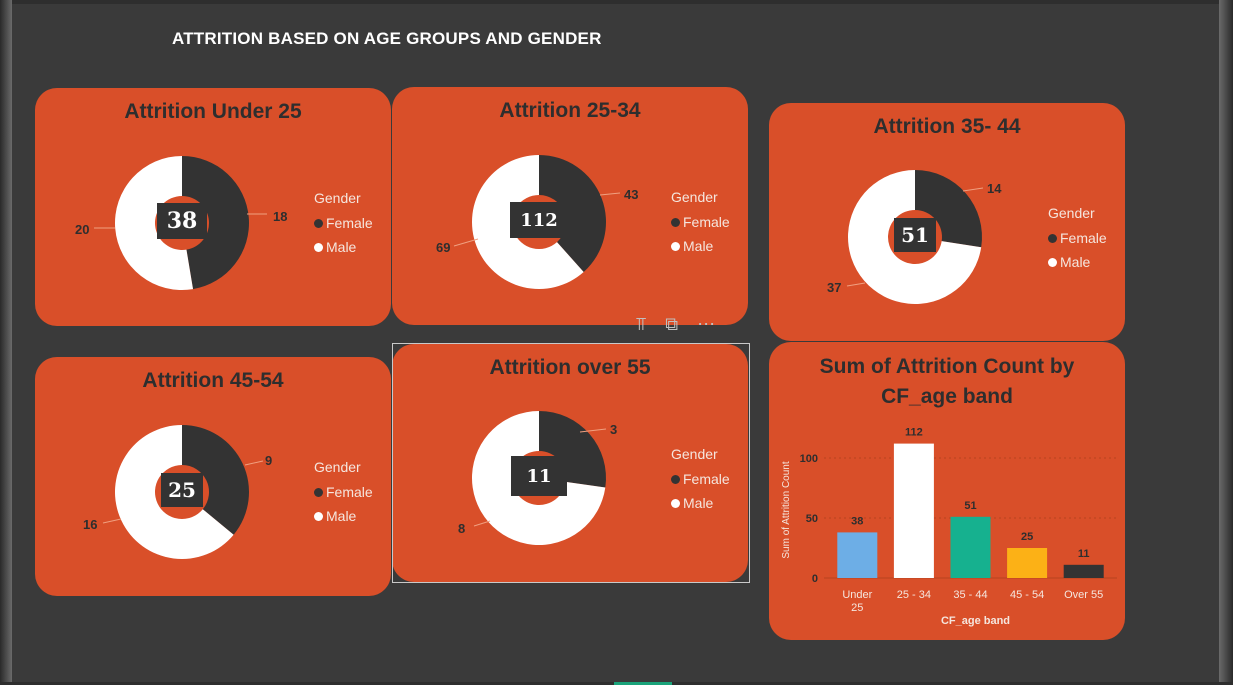  What do you see at coordinates (834, 287) in the screenshot?
I see `data-label-male: 37` at bounding box center [834, 287].